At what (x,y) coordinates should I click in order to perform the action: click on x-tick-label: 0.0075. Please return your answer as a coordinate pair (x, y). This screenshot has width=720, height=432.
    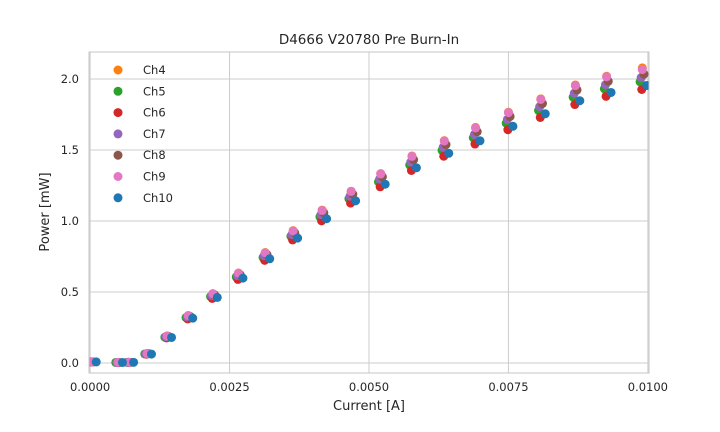
    Looking at the image, I should click on (508, 387).